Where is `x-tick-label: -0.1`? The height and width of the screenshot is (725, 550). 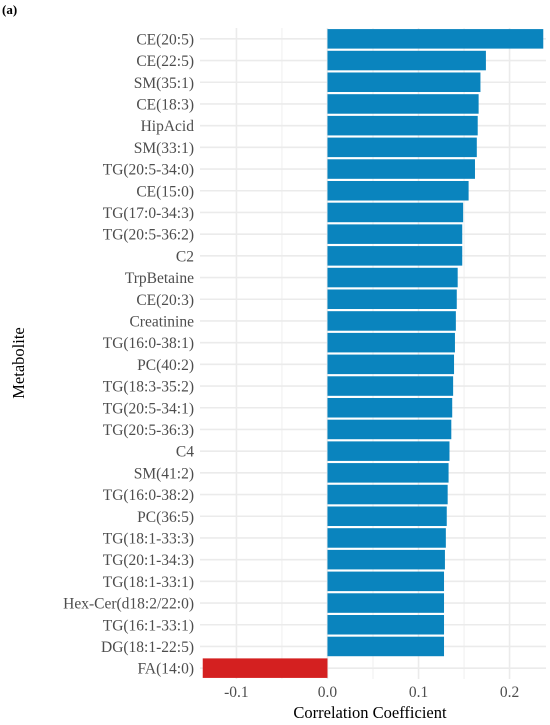
x-tick-label: -0.1 is located at coordinates (236, 692).